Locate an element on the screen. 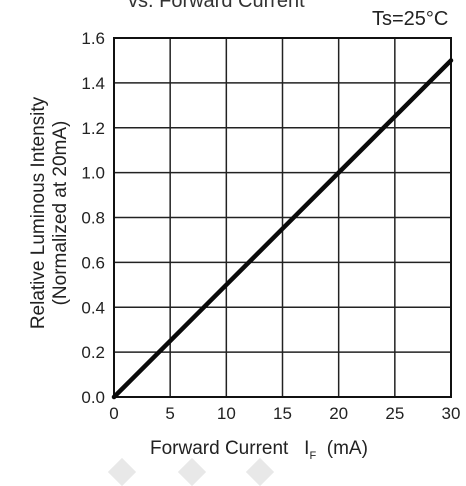  x-tick-label: 0 is located at coordinates (113, 413).